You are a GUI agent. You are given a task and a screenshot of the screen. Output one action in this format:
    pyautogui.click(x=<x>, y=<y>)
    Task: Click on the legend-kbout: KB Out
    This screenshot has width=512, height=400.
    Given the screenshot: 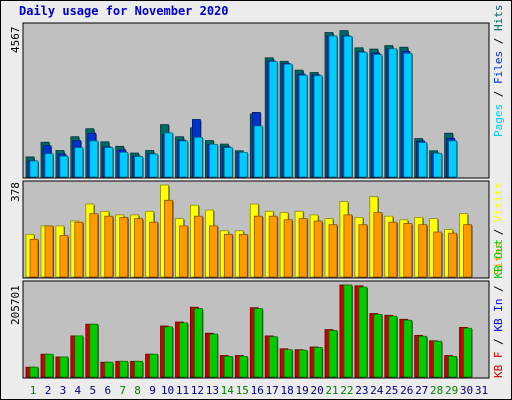 What is the action you would take?
    pyautogui.click(x=498, y=259)
    